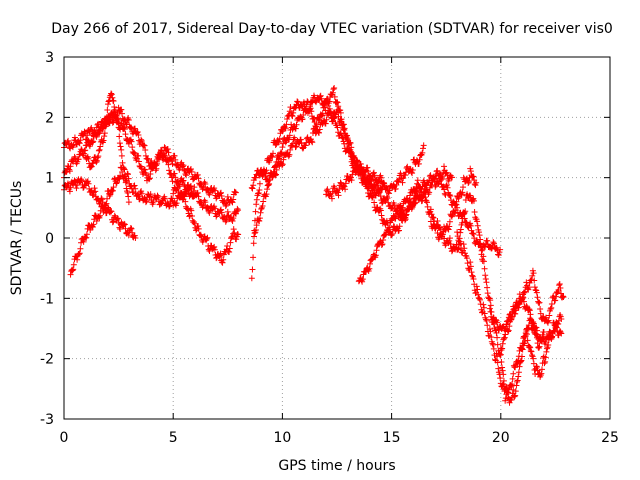  I want to click on x-tick-label: 0, so click(64, 438).